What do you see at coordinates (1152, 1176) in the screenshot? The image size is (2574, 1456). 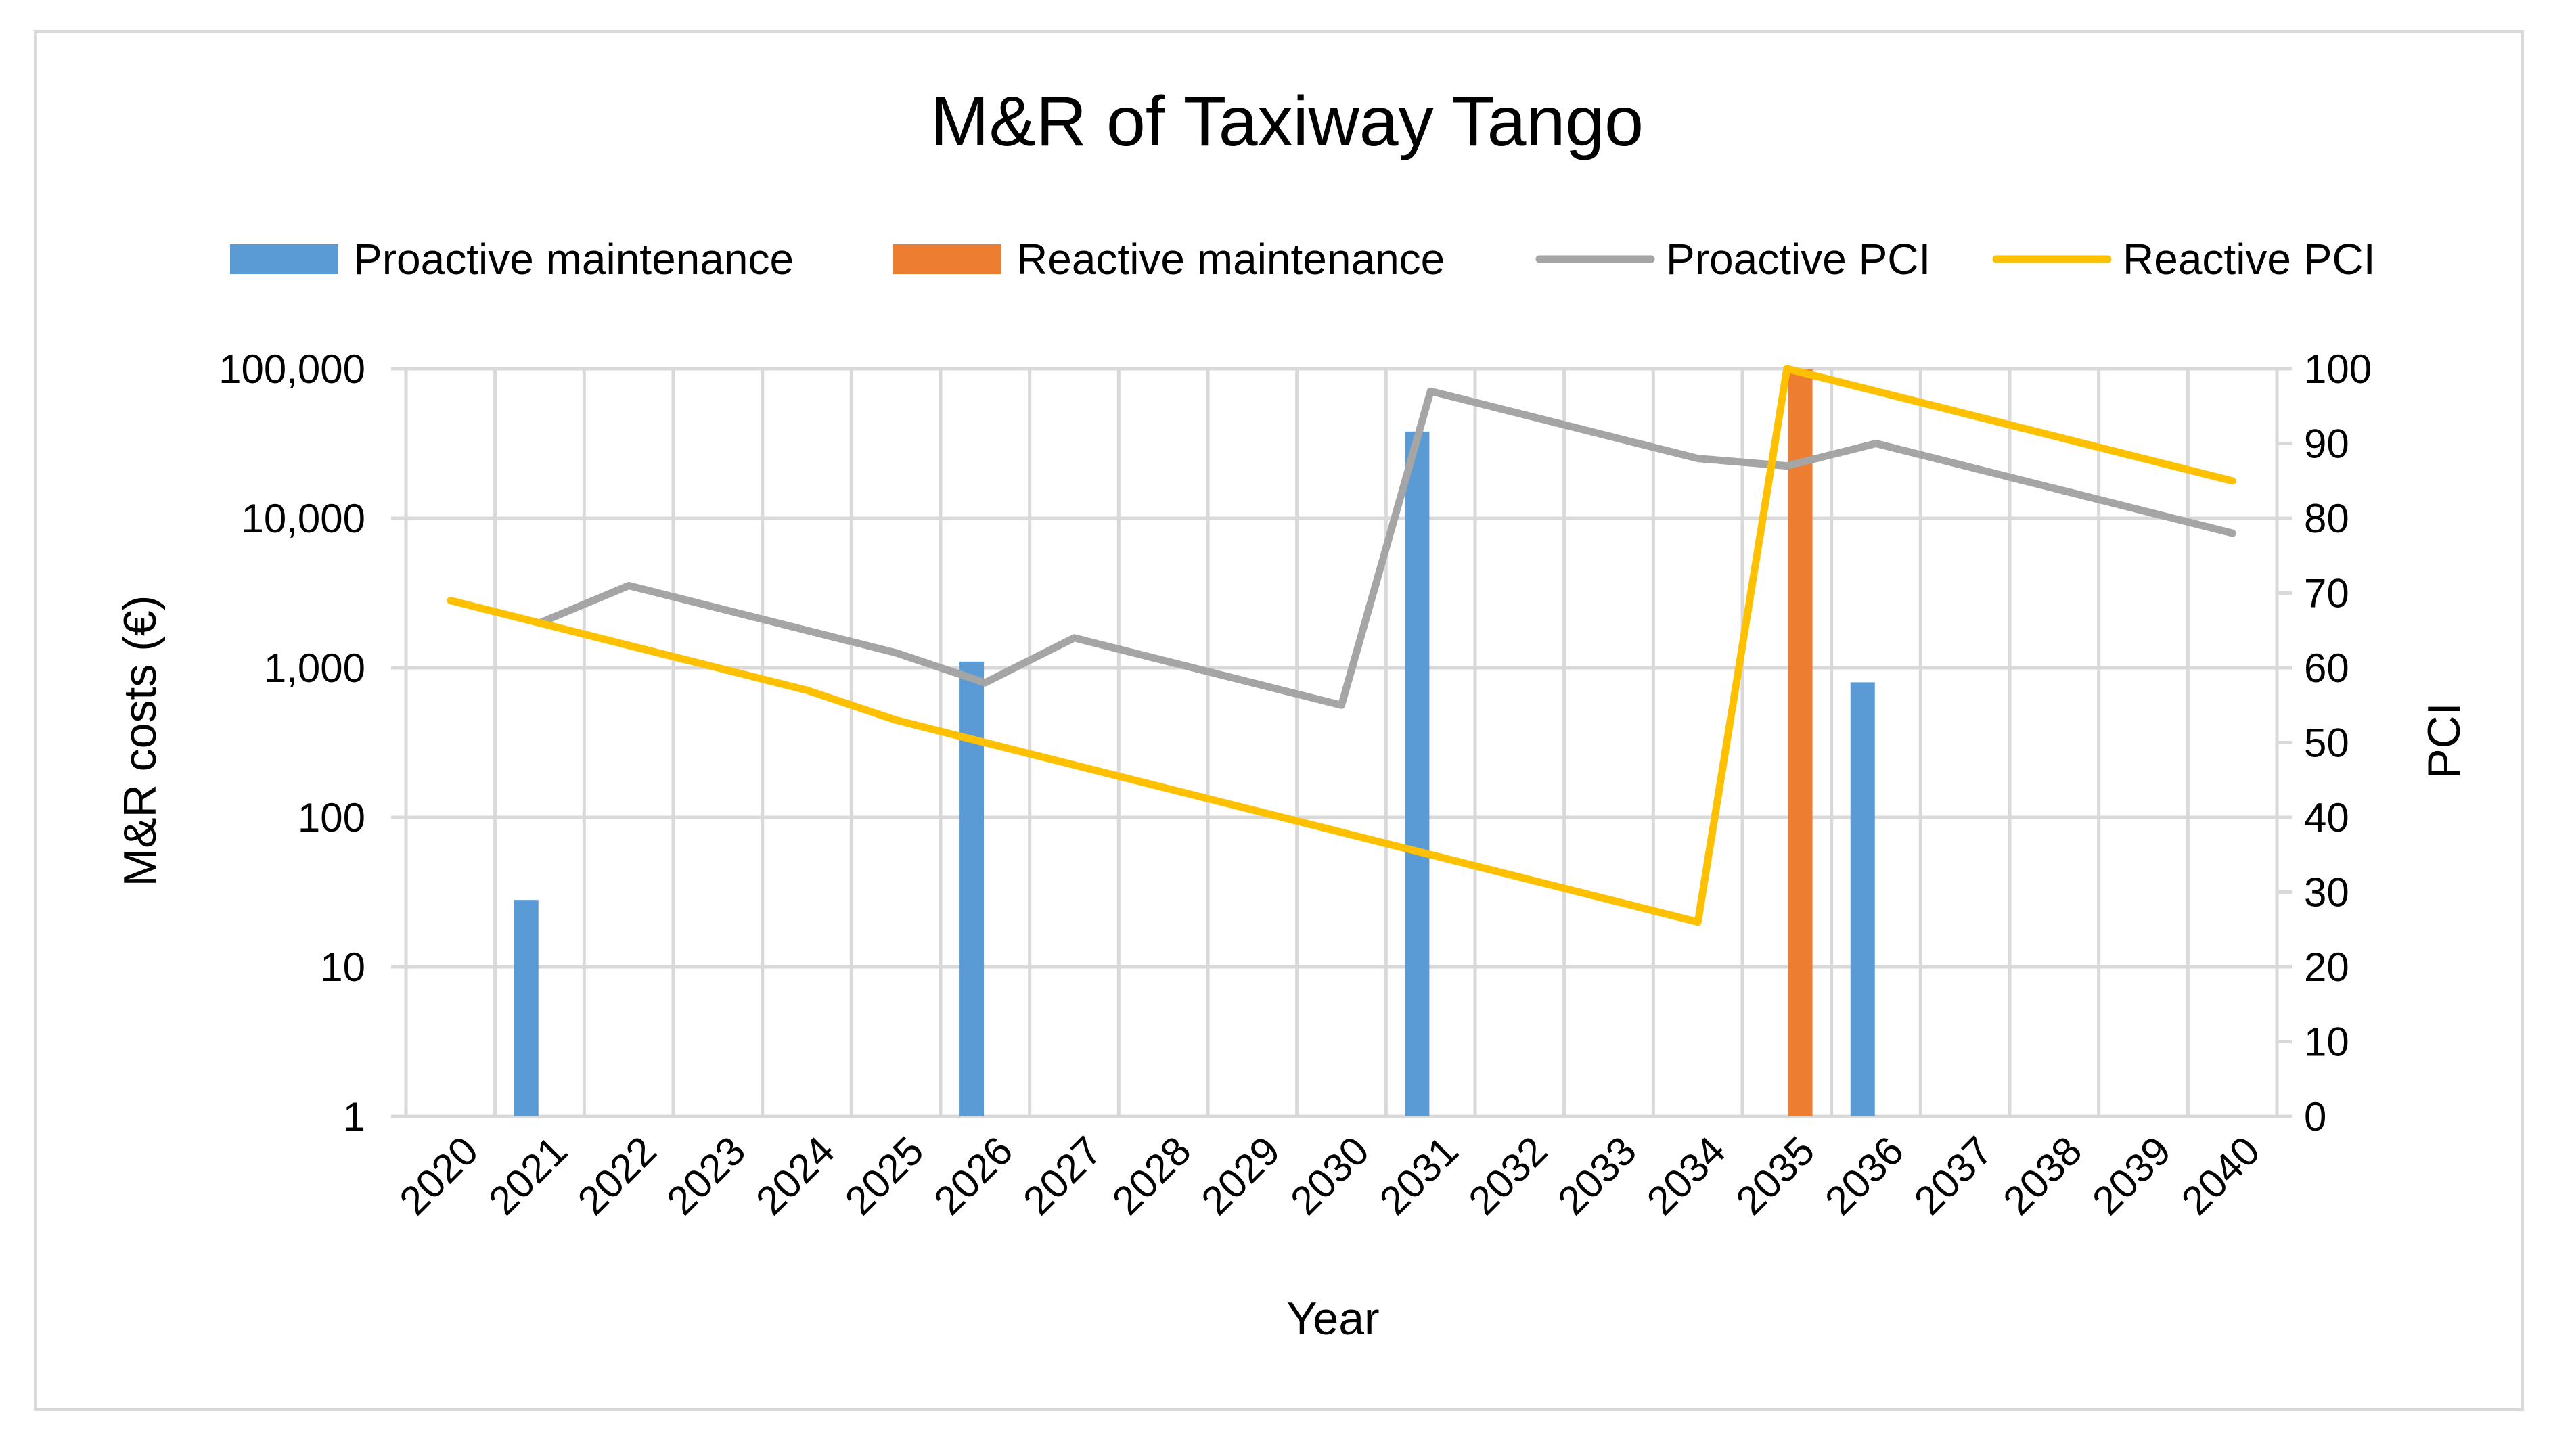 I see `x-tick-label: 2028` at bounding box center [1152, 1176].